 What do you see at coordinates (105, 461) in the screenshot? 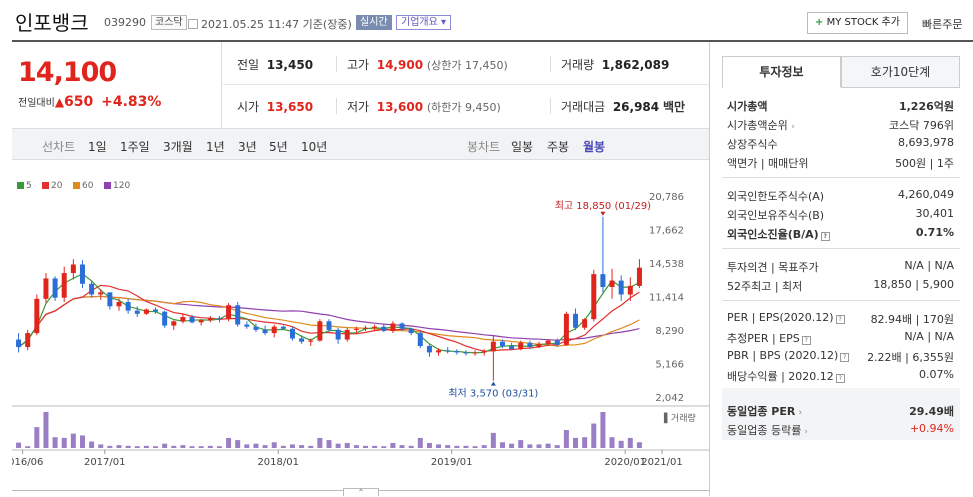
I see `x-tick-label: 2017/01` at bounding box center [105, 461].